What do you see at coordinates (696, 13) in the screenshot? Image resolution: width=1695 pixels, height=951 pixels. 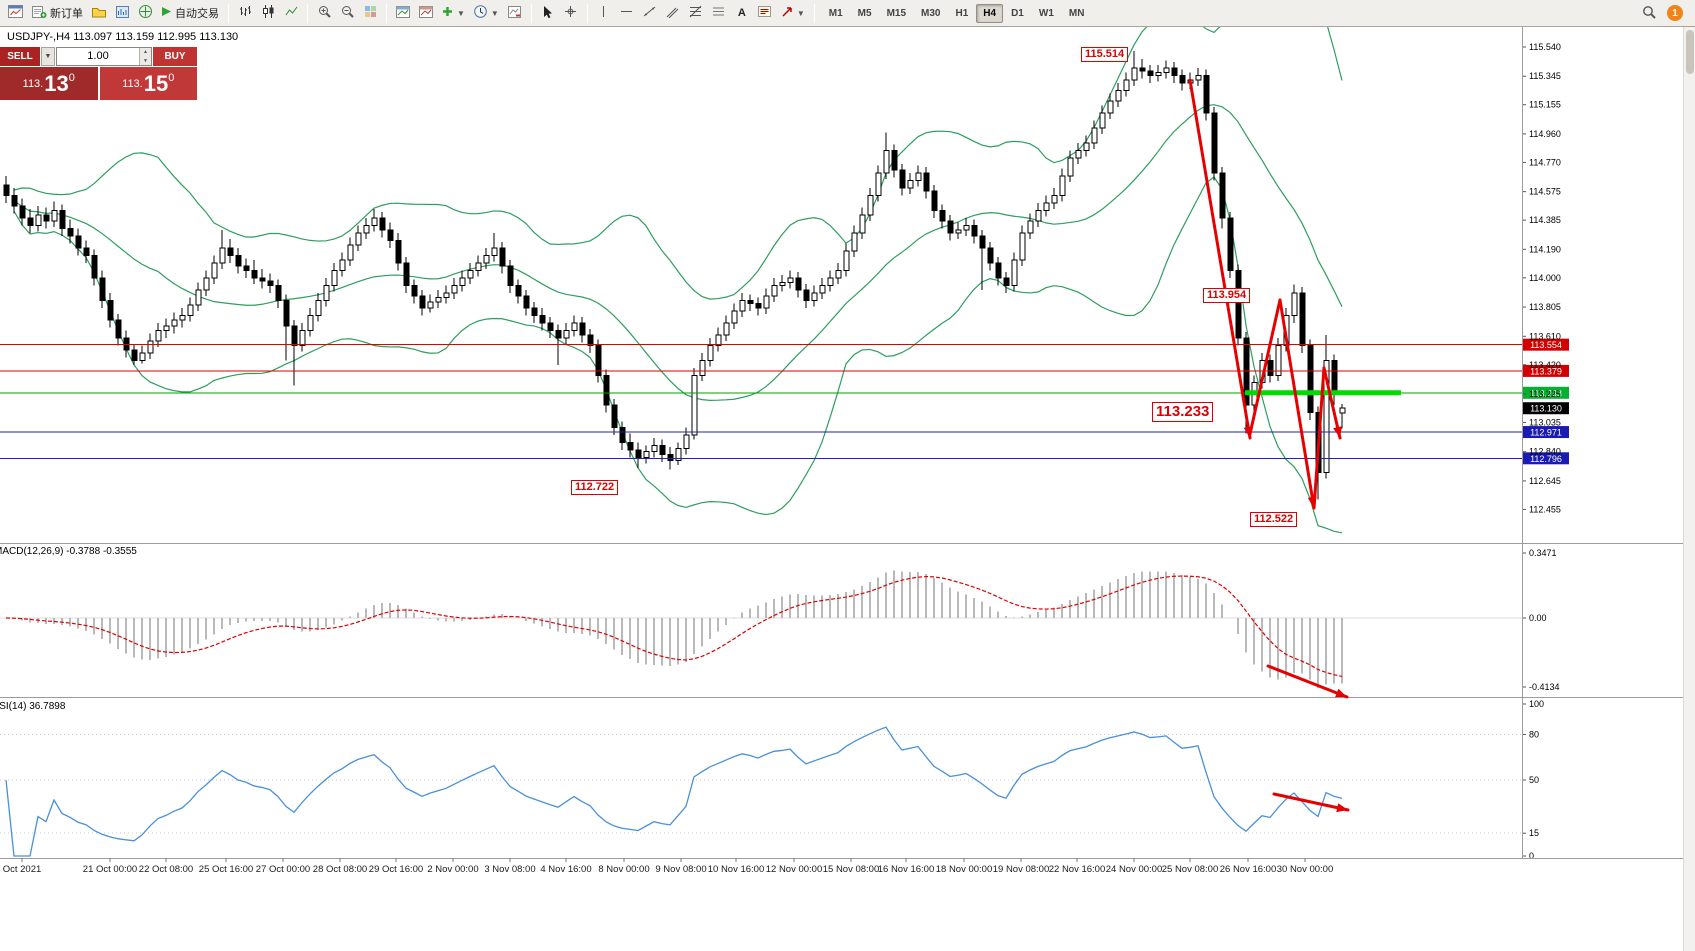 I see `fibonacci-tool-button` at bounding box center [696, 13].